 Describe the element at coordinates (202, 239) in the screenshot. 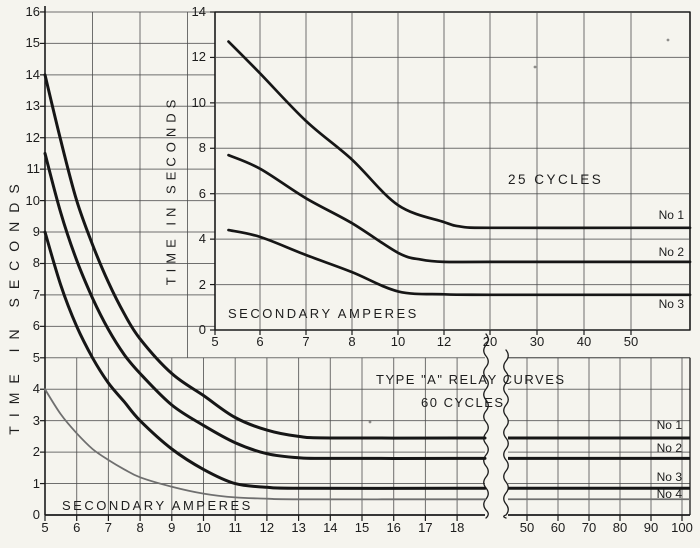

I see `inset-y-tick-label: 4` at that location.